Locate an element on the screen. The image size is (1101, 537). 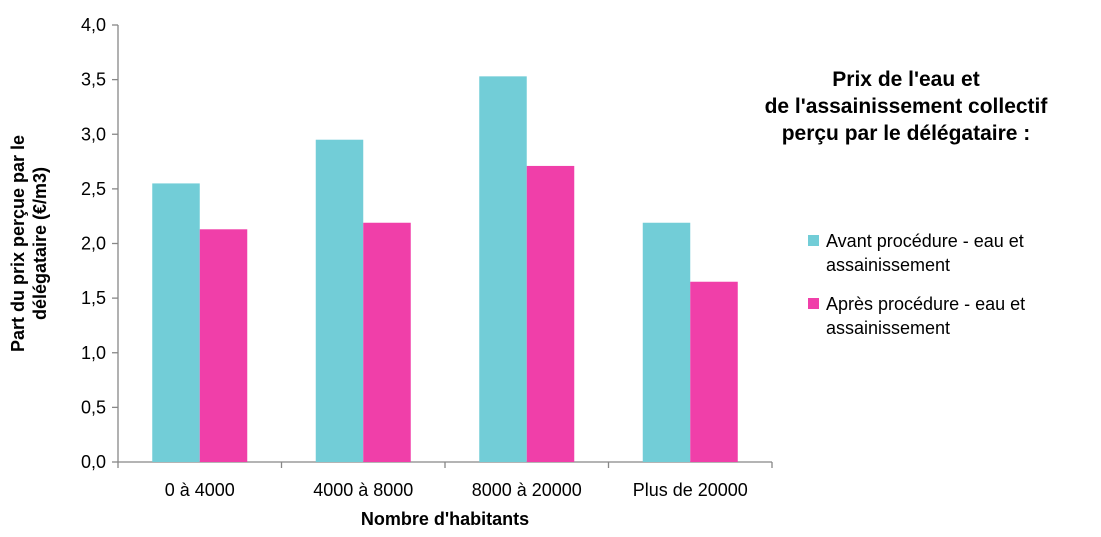
legend-swatch-apres is located at coordinates (813, 303).